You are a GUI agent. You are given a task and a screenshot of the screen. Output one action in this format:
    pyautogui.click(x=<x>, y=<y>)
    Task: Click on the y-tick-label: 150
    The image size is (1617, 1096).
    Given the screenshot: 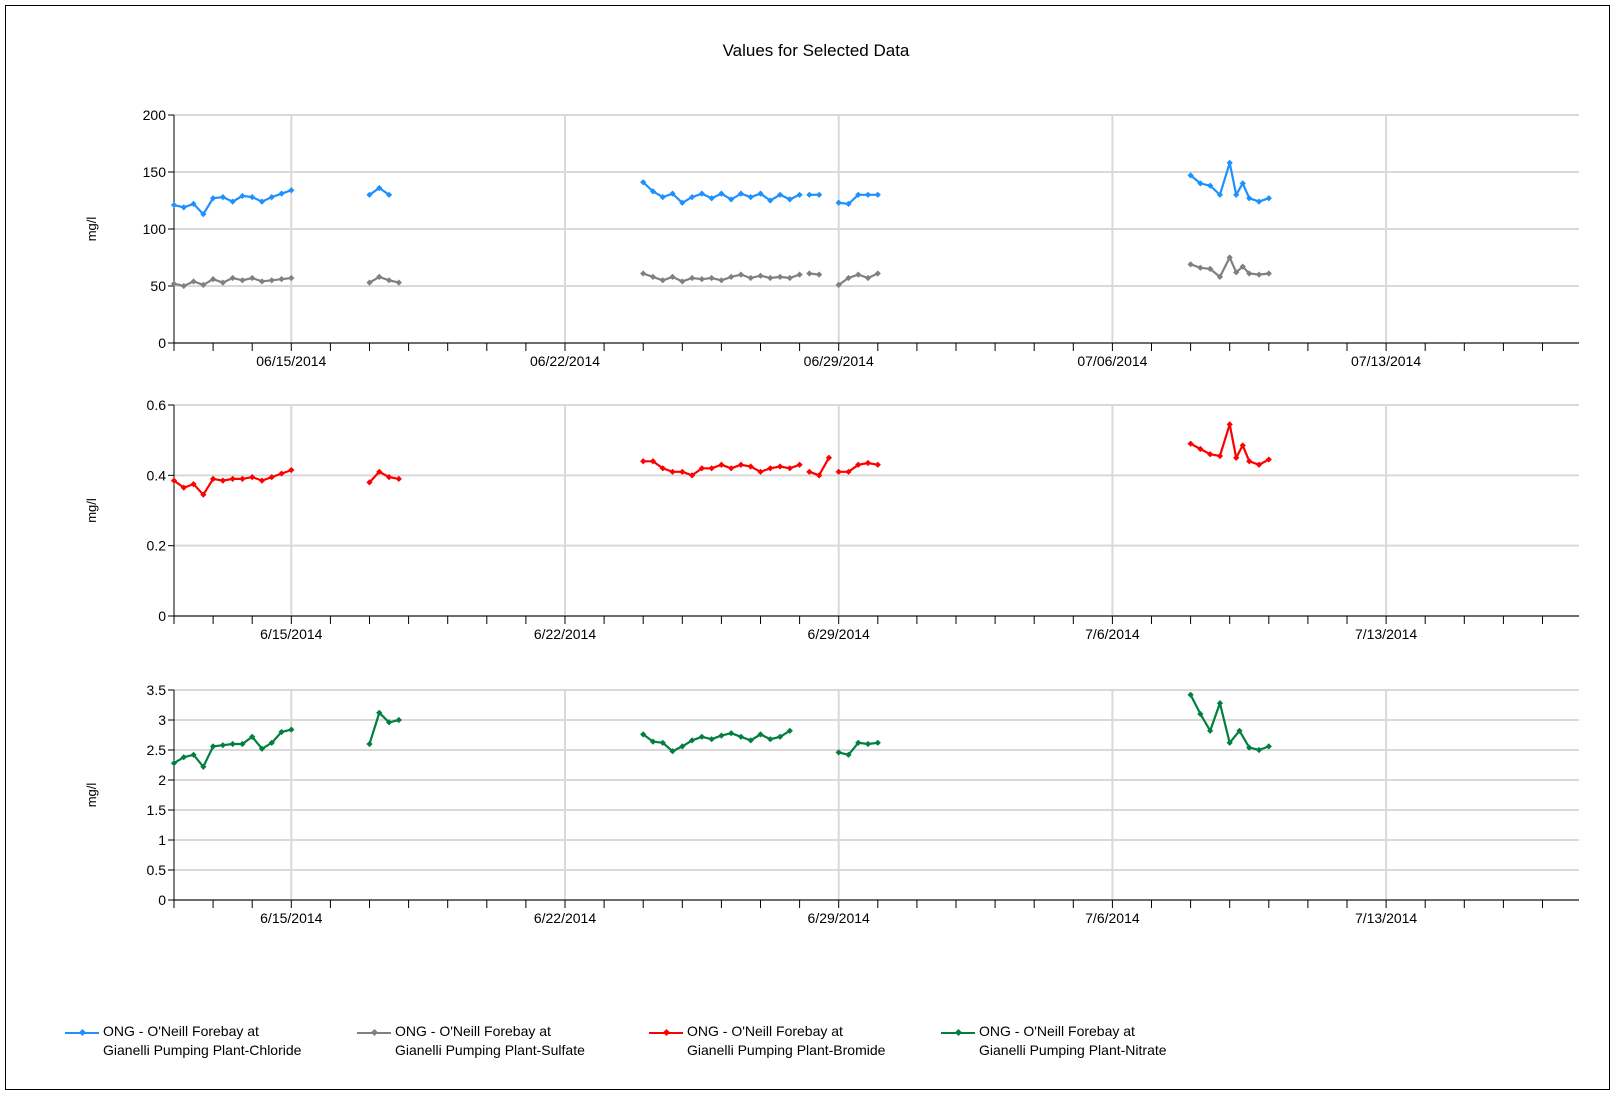 What is the action you would take?
    pyautogui.click(x=155, y=172)
    